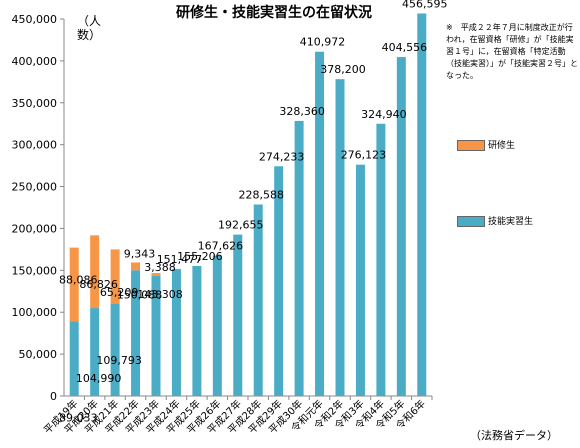 The height and width of the screenshot is (448, 580). What do you see at coordinates (35, 312) in the screenshot?
I see `y-tick-label: 100,000` at bounding box center [35, 312].